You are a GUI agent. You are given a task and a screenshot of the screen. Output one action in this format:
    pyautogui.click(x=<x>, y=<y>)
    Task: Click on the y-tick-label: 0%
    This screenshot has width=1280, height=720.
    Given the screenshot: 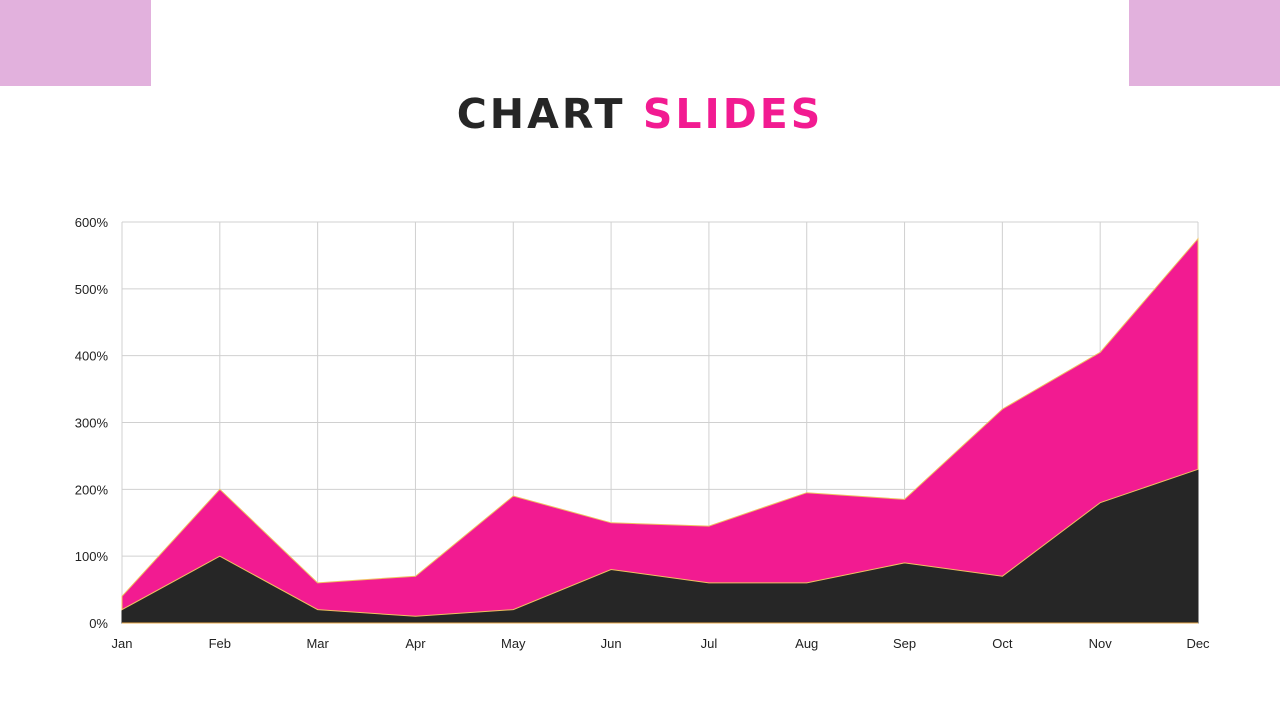 What is the action you would take?
    pyautogui.click(x=98, y=623)
    